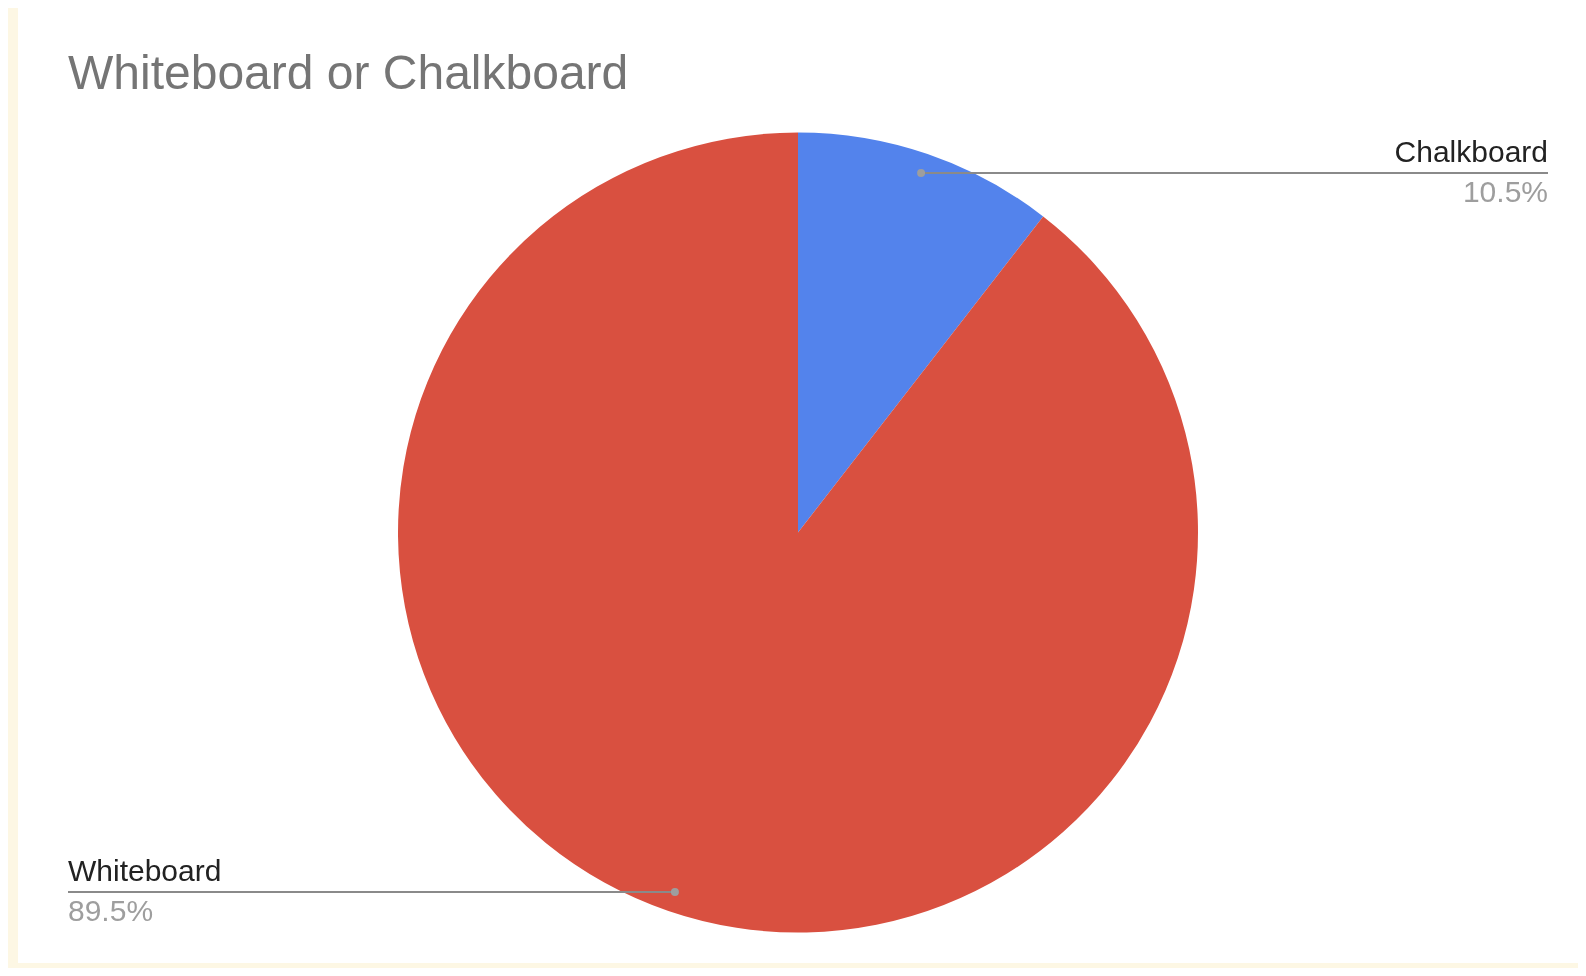  Describe the element at coordinates (348, 73) in the screenshot. I see `chart-title: Whiteboard or Chalkboard` at that location.